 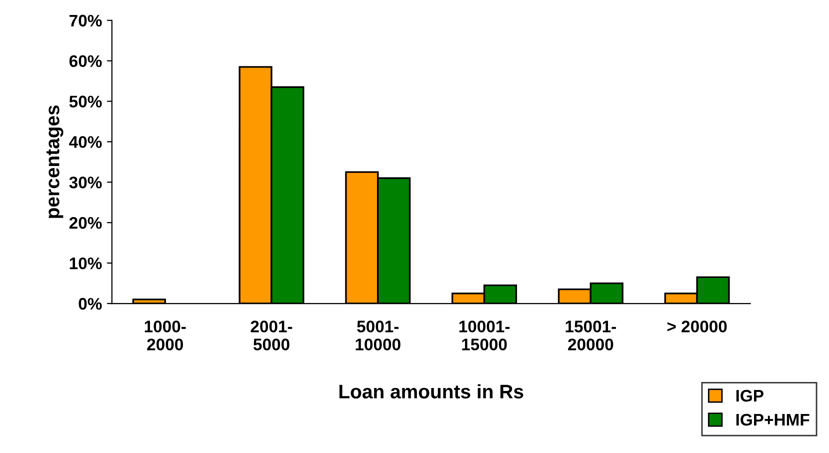 What do you see at coordinates (85, 102) in the screenshot?
I see `y-tick-label: 50%` at bounding box center [85, 102].